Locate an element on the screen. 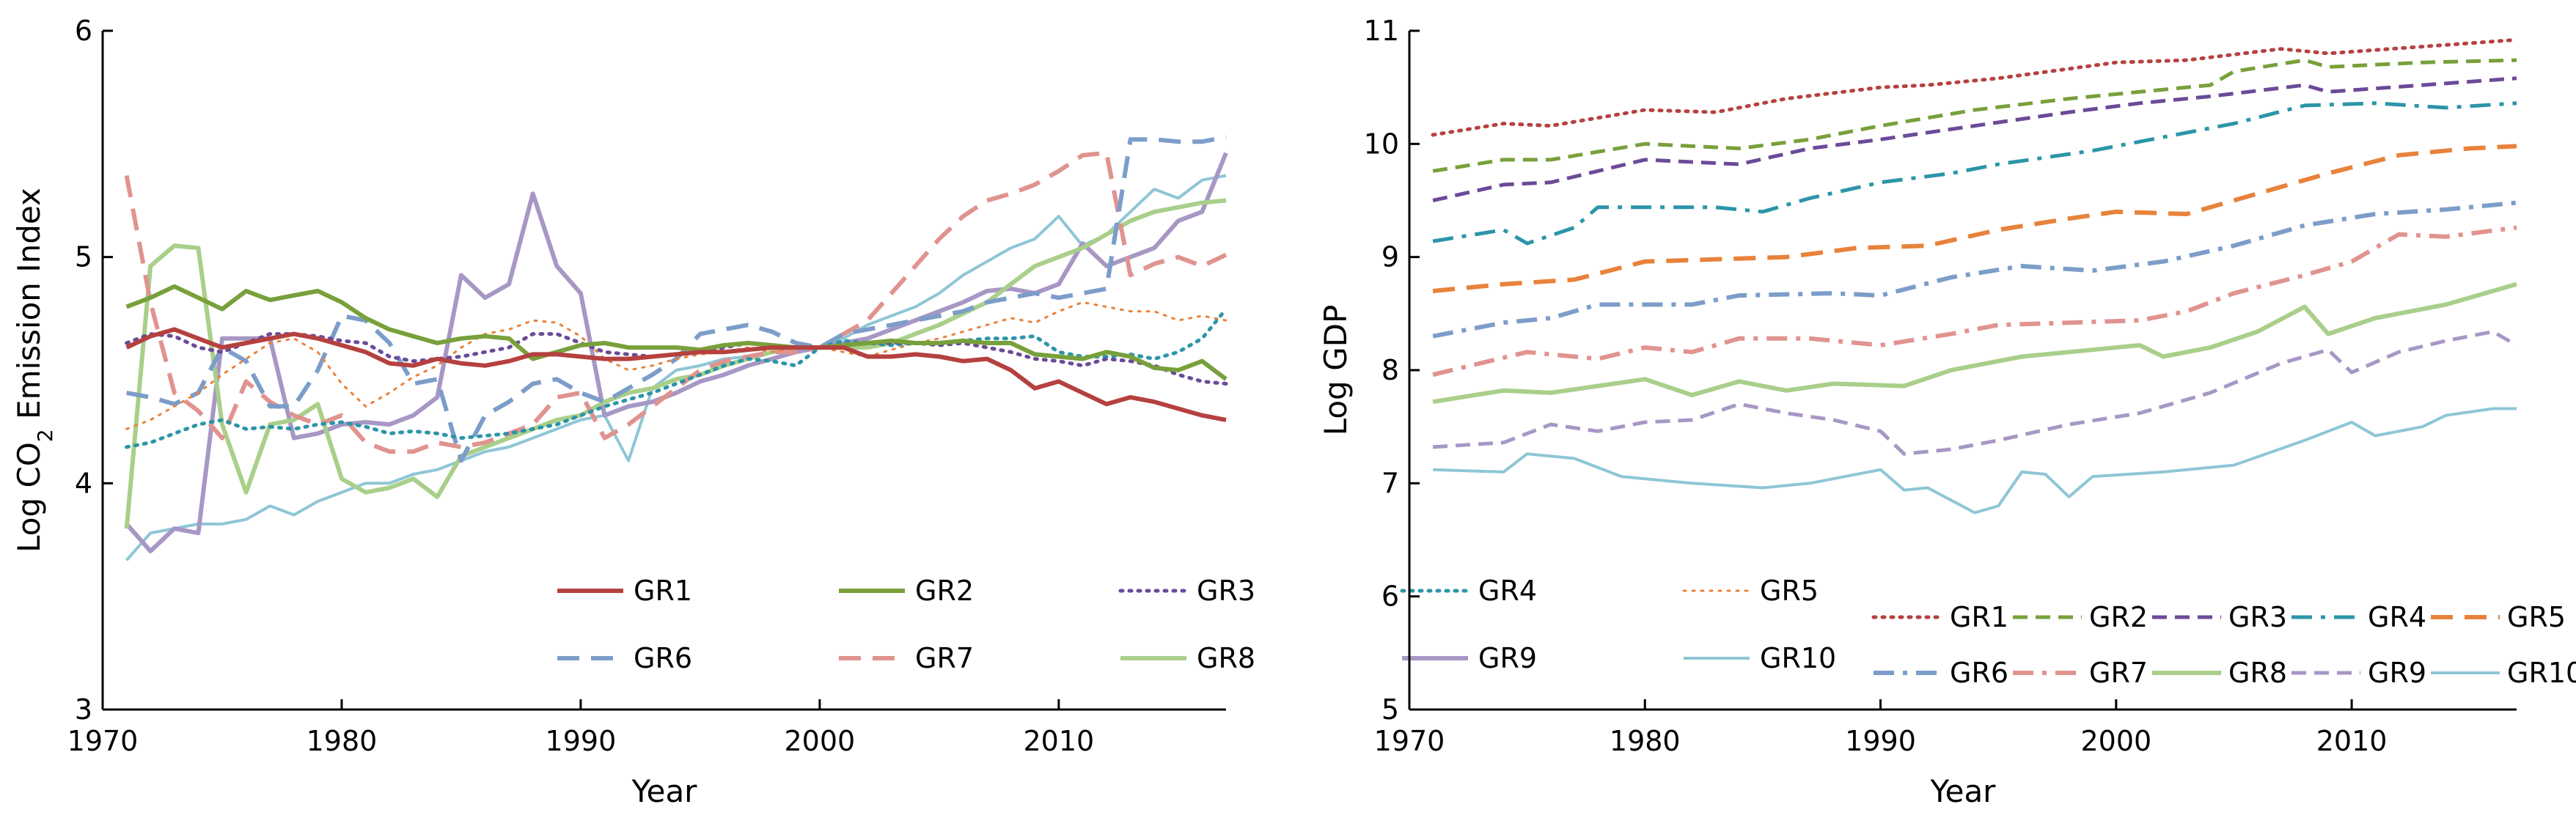 The height and width of the screenshot is (829, 2576). y-axis-label-rest: Emission Index is located at coordinates (29, 308).